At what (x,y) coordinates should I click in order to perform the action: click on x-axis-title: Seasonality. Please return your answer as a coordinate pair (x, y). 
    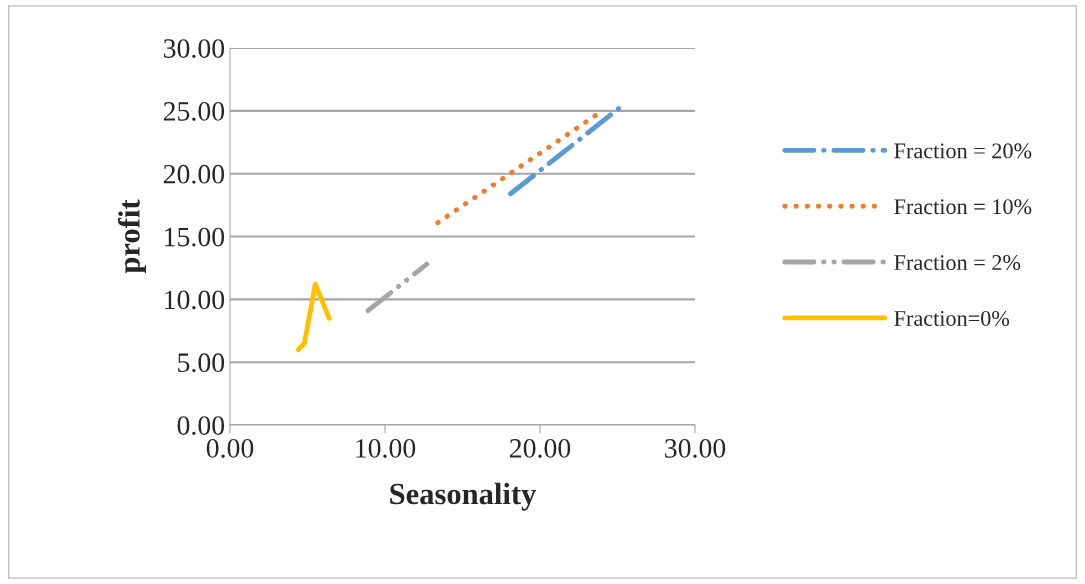
    Looking at the image, I should click on (463, 496).